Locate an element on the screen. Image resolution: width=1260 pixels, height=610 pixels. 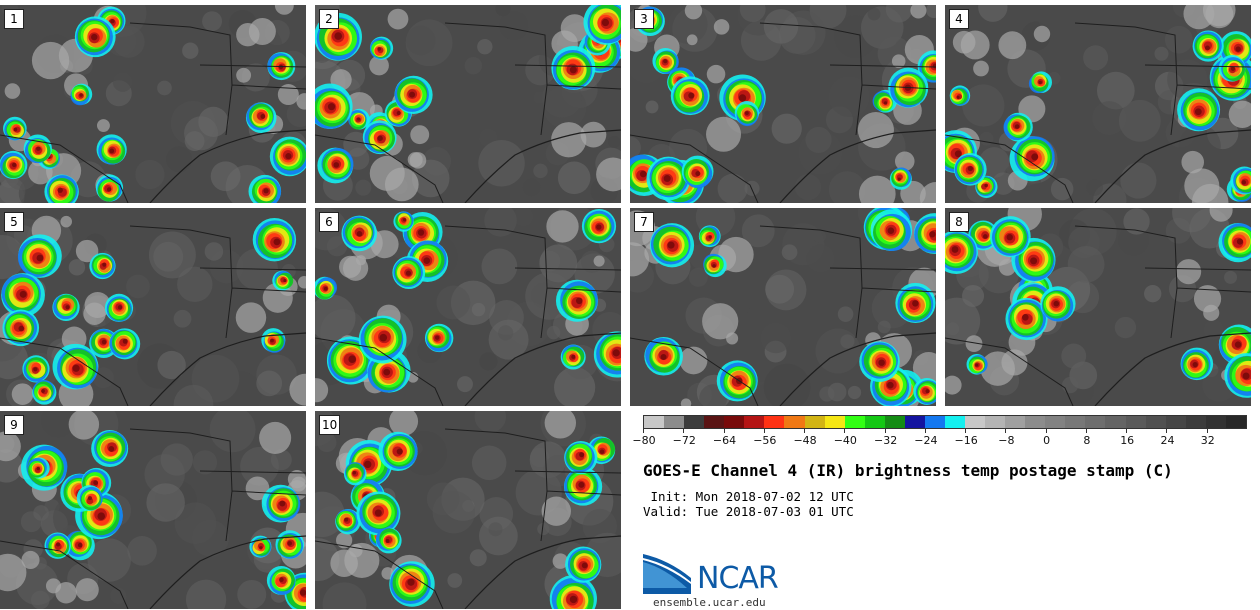
panel-number-label: 10 is located at coordinates (330, 425).